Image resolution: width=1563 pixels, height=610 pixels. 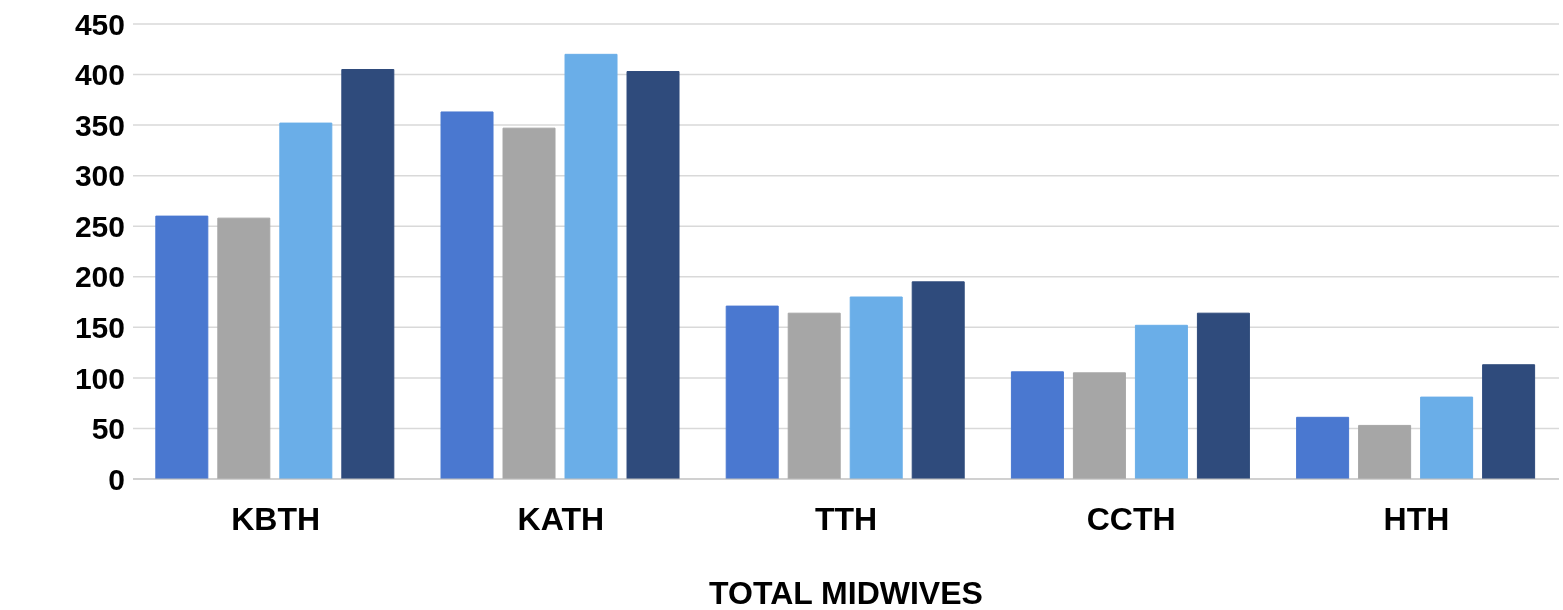 I want to click on y-tick-label: 350, so click(x=99, y=125).